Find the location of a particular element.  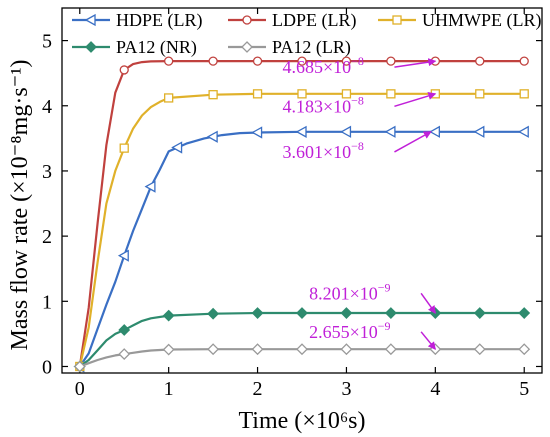

y-tick-label: 1 is located at coordinates (47, 302).